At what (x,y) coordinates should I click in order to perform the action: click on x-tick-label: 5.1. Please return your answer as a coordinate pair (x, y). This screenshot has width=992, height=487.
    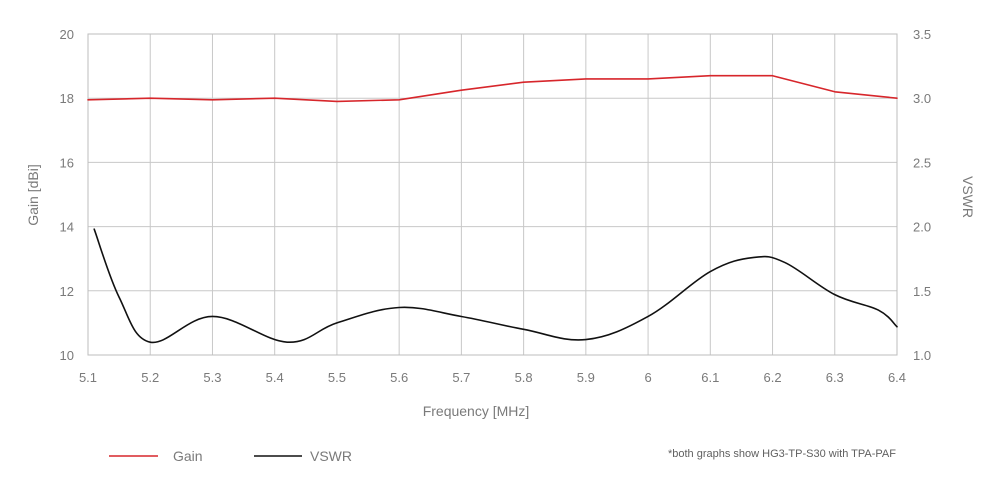
    Looking at the image, I should click on (88, 377).